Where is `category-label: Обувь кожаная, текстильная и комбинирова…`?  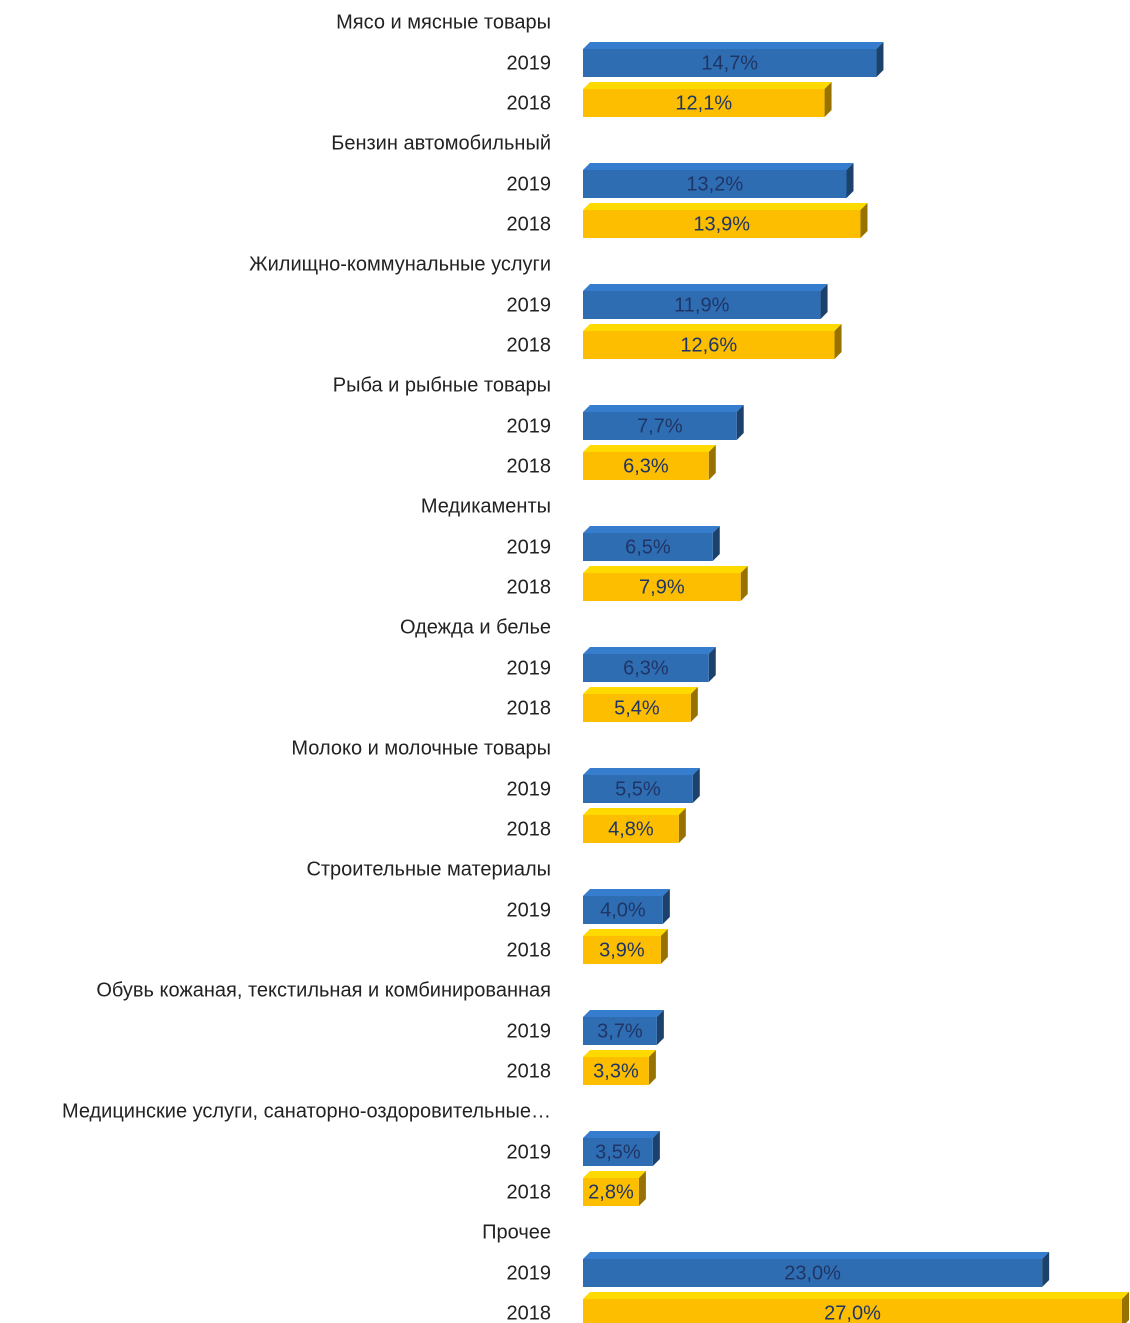
category-label: Обувь кожаная, текстильная и комбинирова… is located at coordinates (323, 990).